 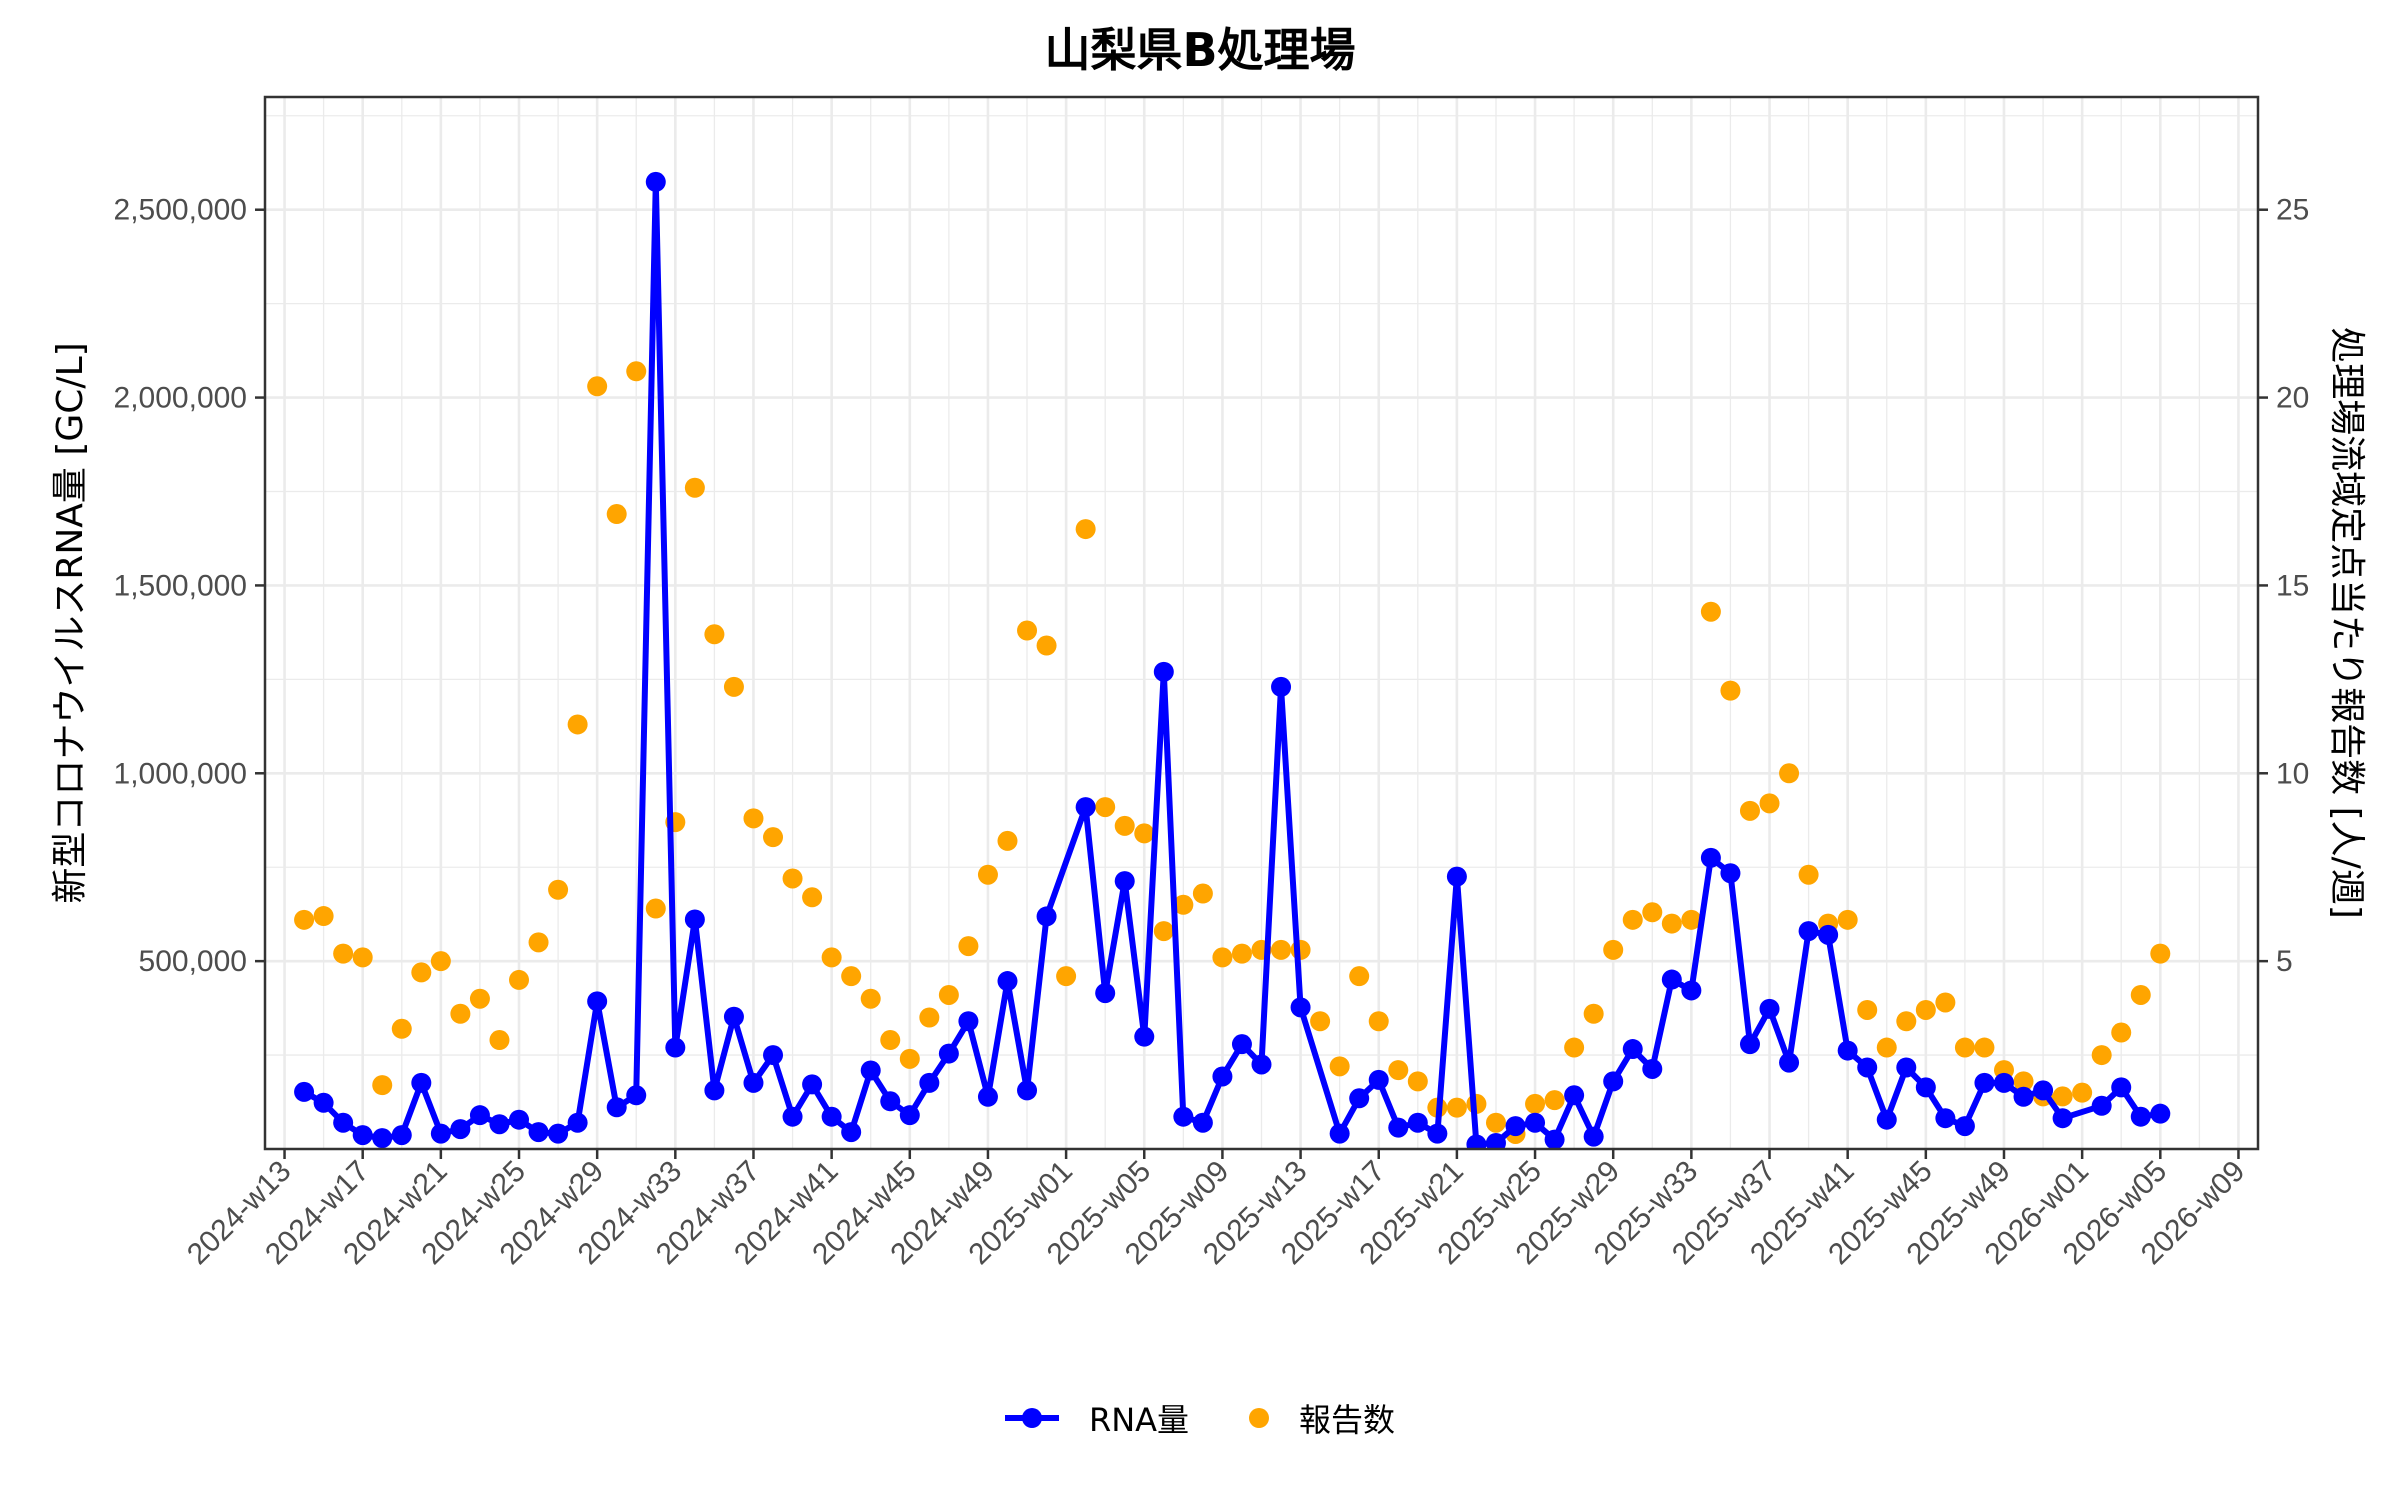 What do you see at coordinates (180, 773) in the screenshot?
I see `y-tick-label: 1,000,000` at bounding box center [180, 773].